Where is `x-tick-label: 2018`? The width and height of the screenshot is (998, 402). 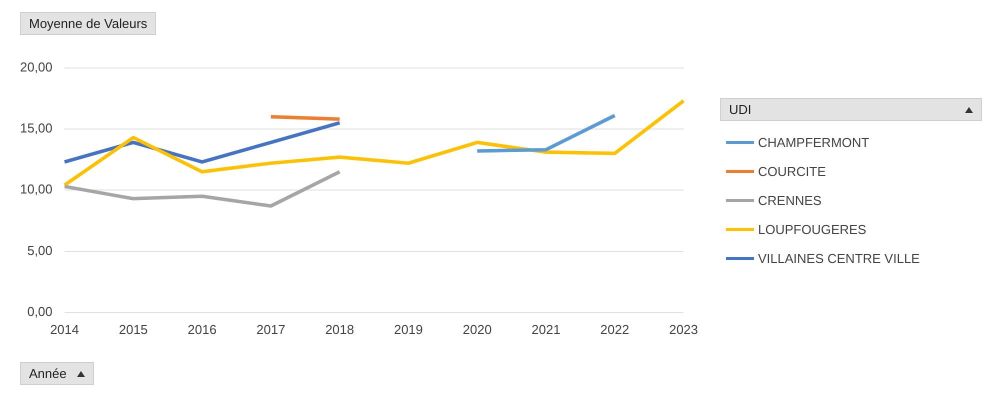 x-tick-label: 2018 is located at coordinates (339, 329).